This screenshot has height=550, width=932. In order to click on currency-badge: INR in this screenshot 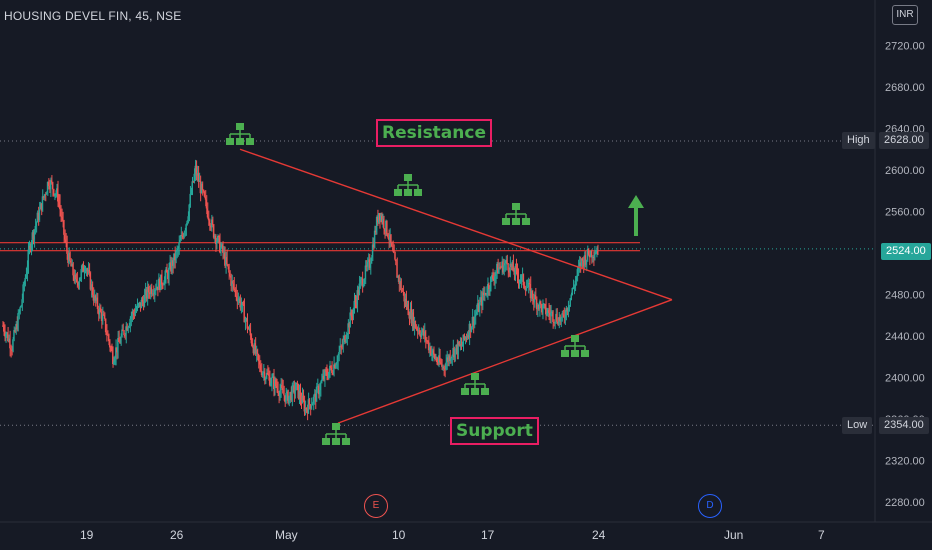, I will do `click(905, 15)`.